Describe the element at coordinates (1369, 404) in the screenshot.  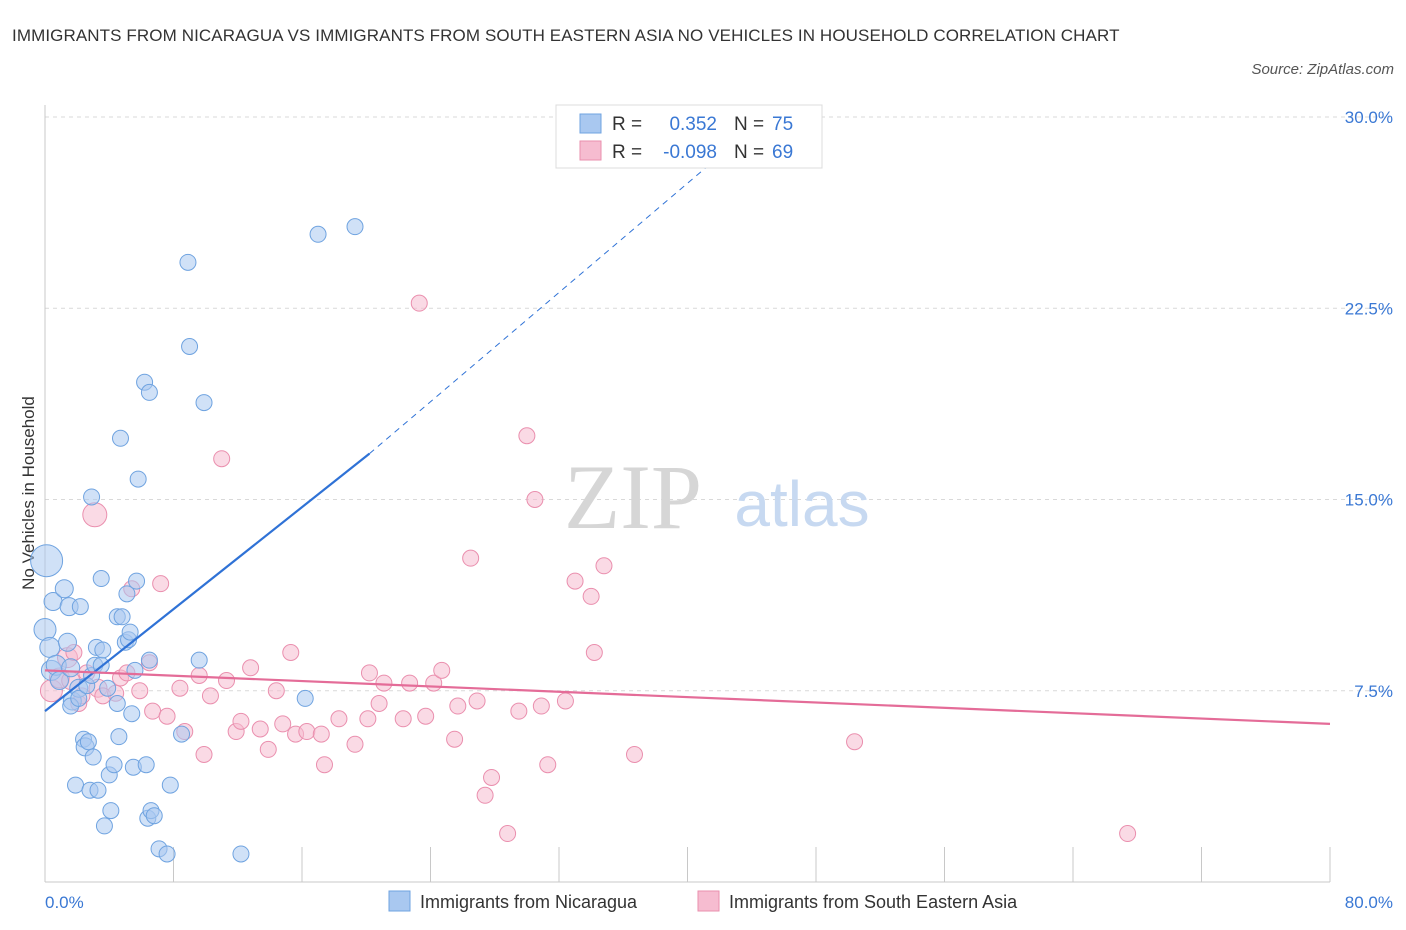
I see `y-tick-labels: 7.5% 15.0% 22.5% 30.0%` at that location.